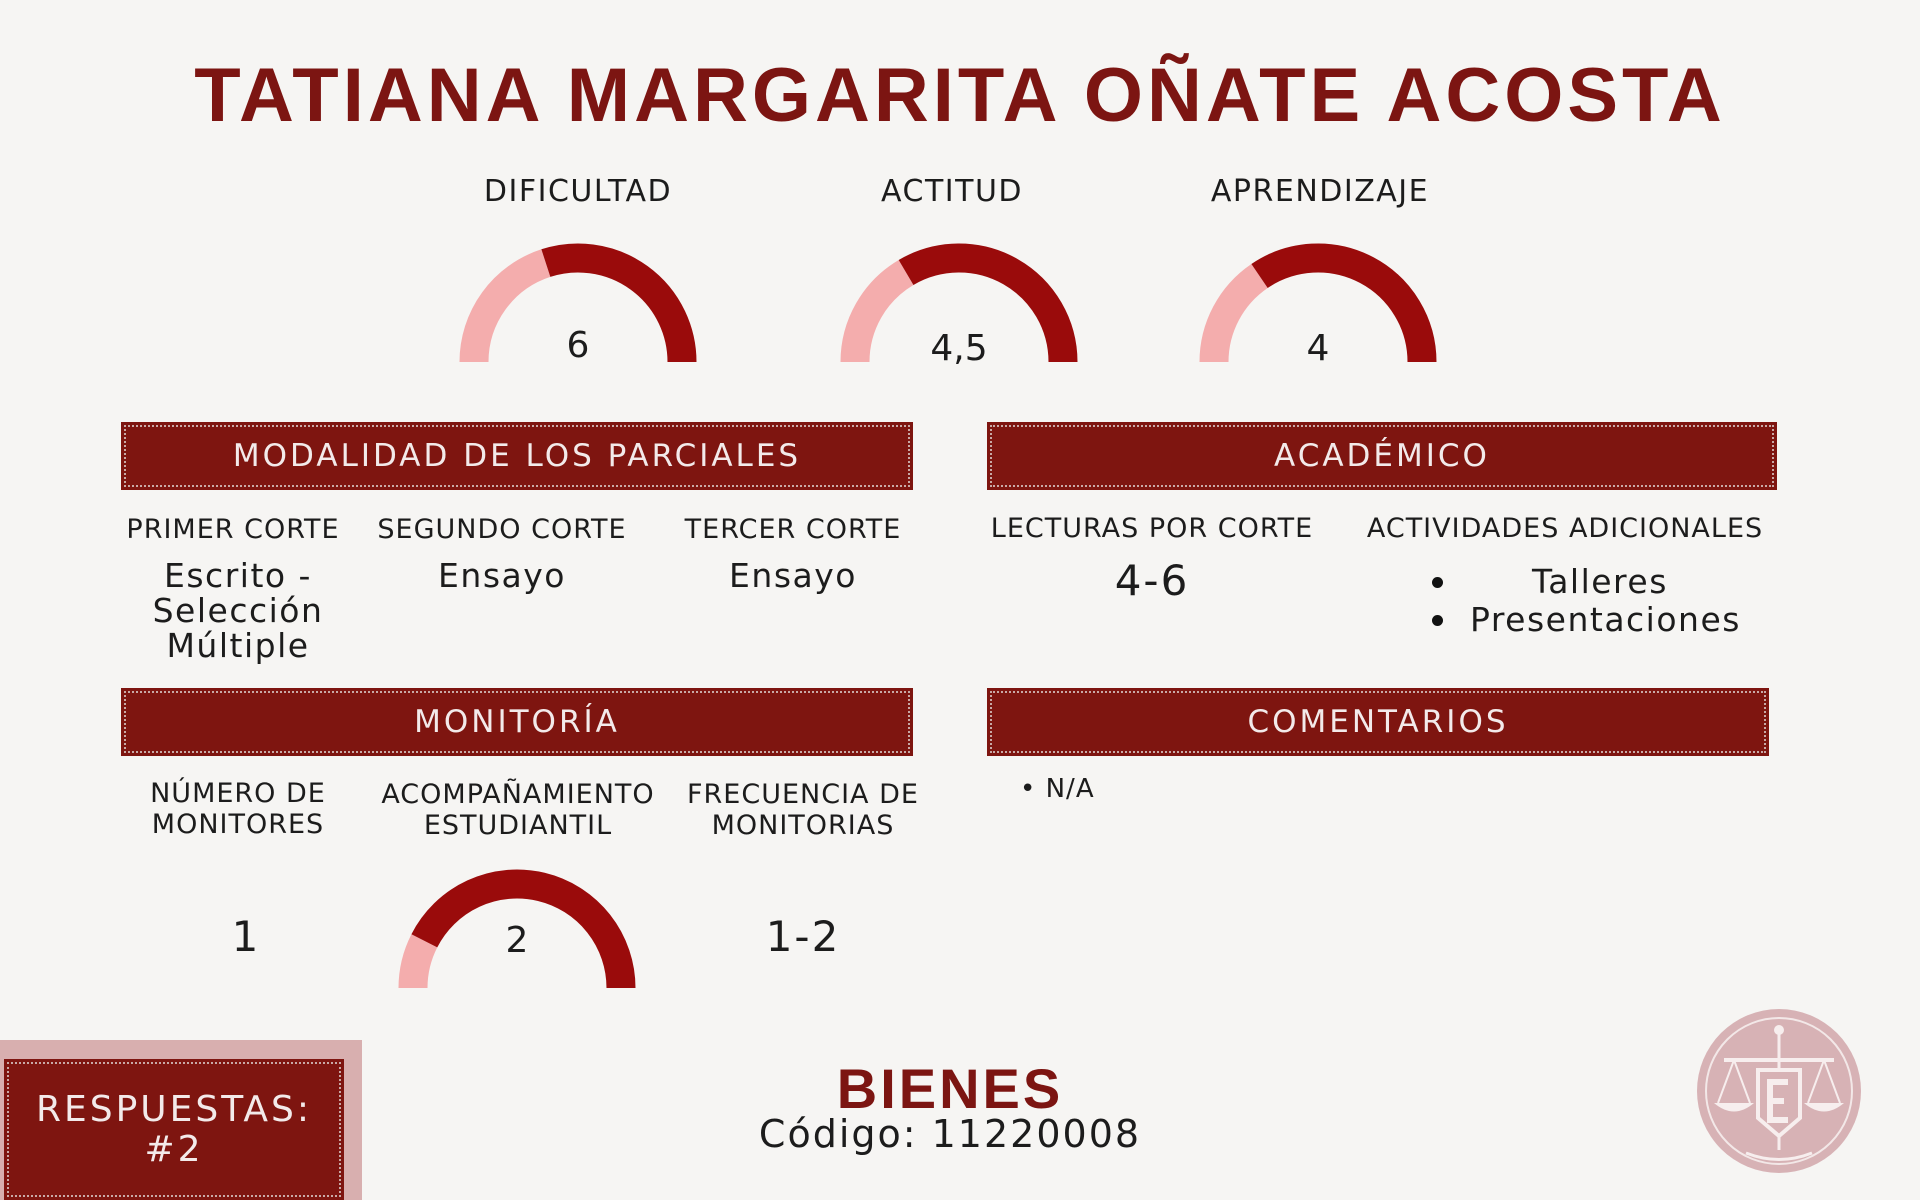 The image size is (1920, 1200). Describe the element at coordinates (803, 825) in the screenshot. I see `frecuencia-heading-line: MONITORIAS` at that location.